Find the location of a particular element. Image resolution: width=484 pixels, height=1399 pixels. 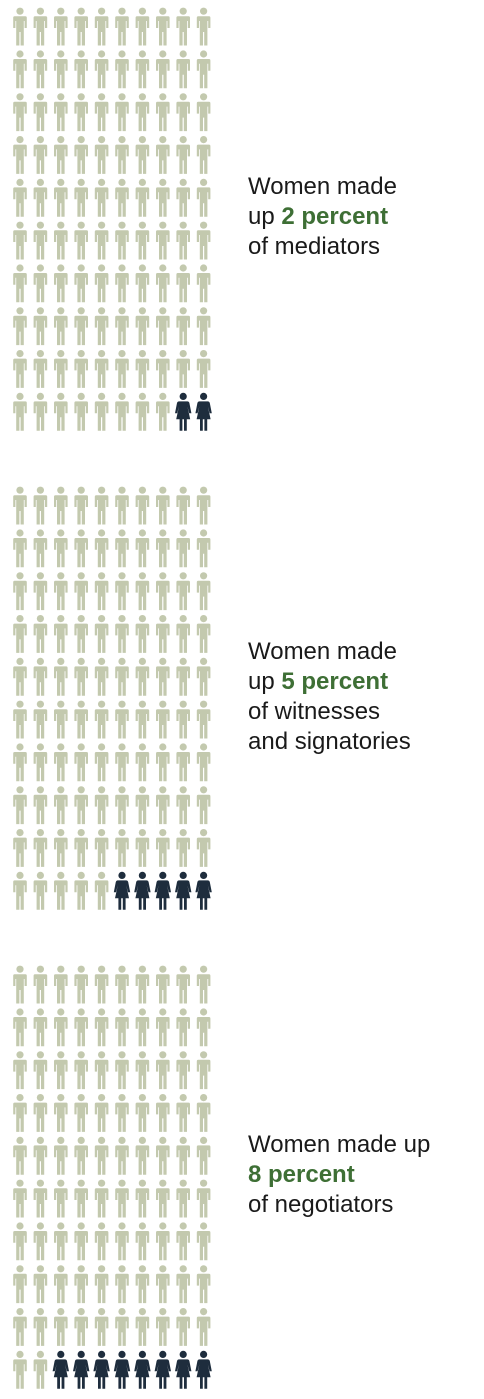

caption-lead: Women made up is located at coordinates (339, 1144).